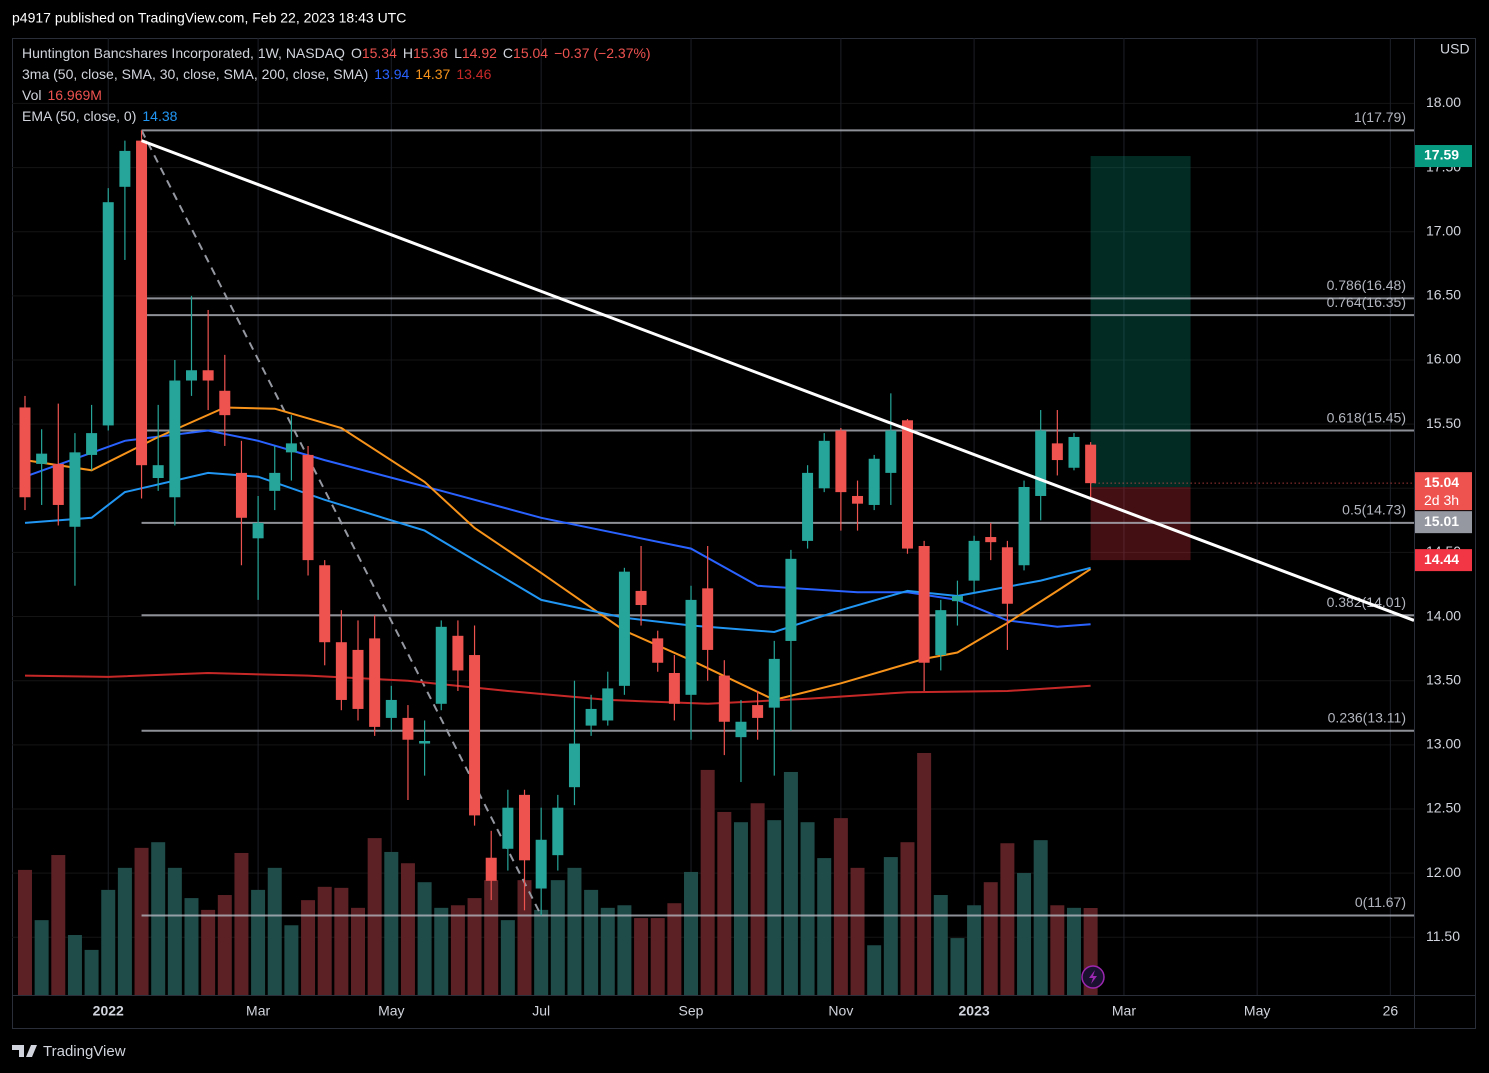  Describe the element at coordinates (541, 1011) in the screenshot. I see `x-tick-label: Jul` at that location.